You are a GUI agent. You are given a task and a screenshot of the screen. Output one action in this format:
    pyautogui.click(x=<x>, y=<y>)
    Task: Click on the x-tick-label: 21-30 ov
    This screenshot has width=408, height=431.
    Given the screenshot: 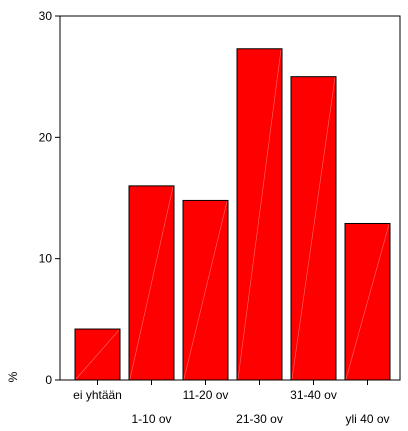 What is the action you would take?
    pyautogui.click(x=259, y=419)
    